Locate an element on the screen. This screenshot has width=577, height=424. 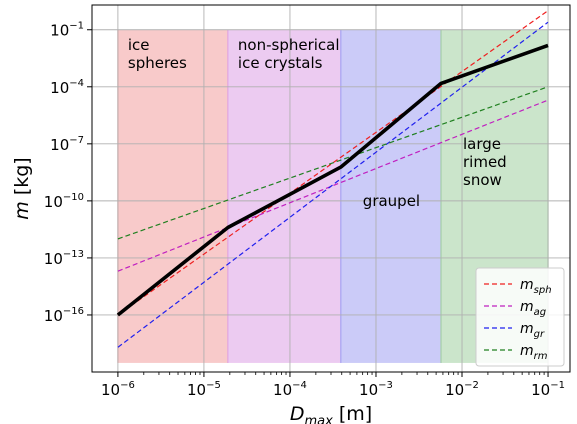
y-axis-label-main: m is located at coordinates (22, 210).